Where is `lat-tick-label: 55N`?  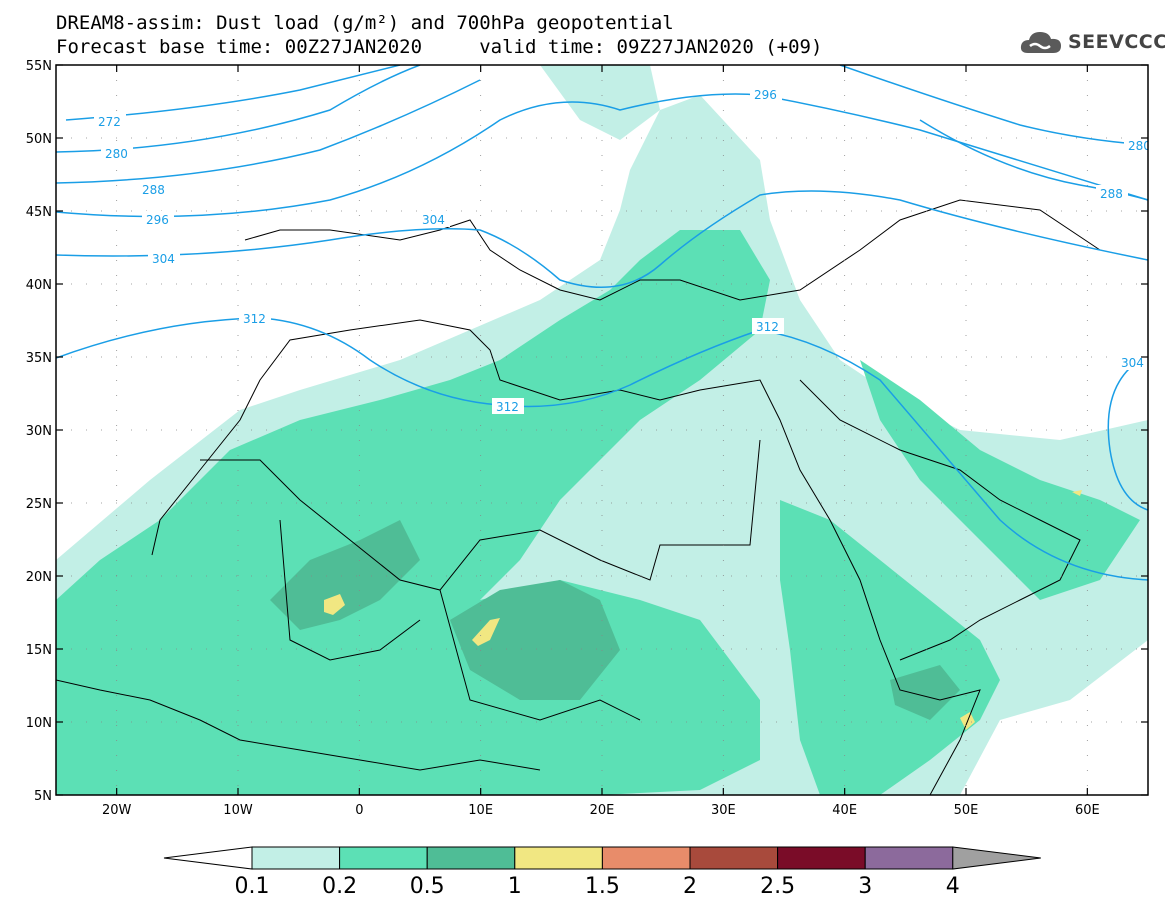
lat-tick-label: 55N is located at coordinates (39, 66).